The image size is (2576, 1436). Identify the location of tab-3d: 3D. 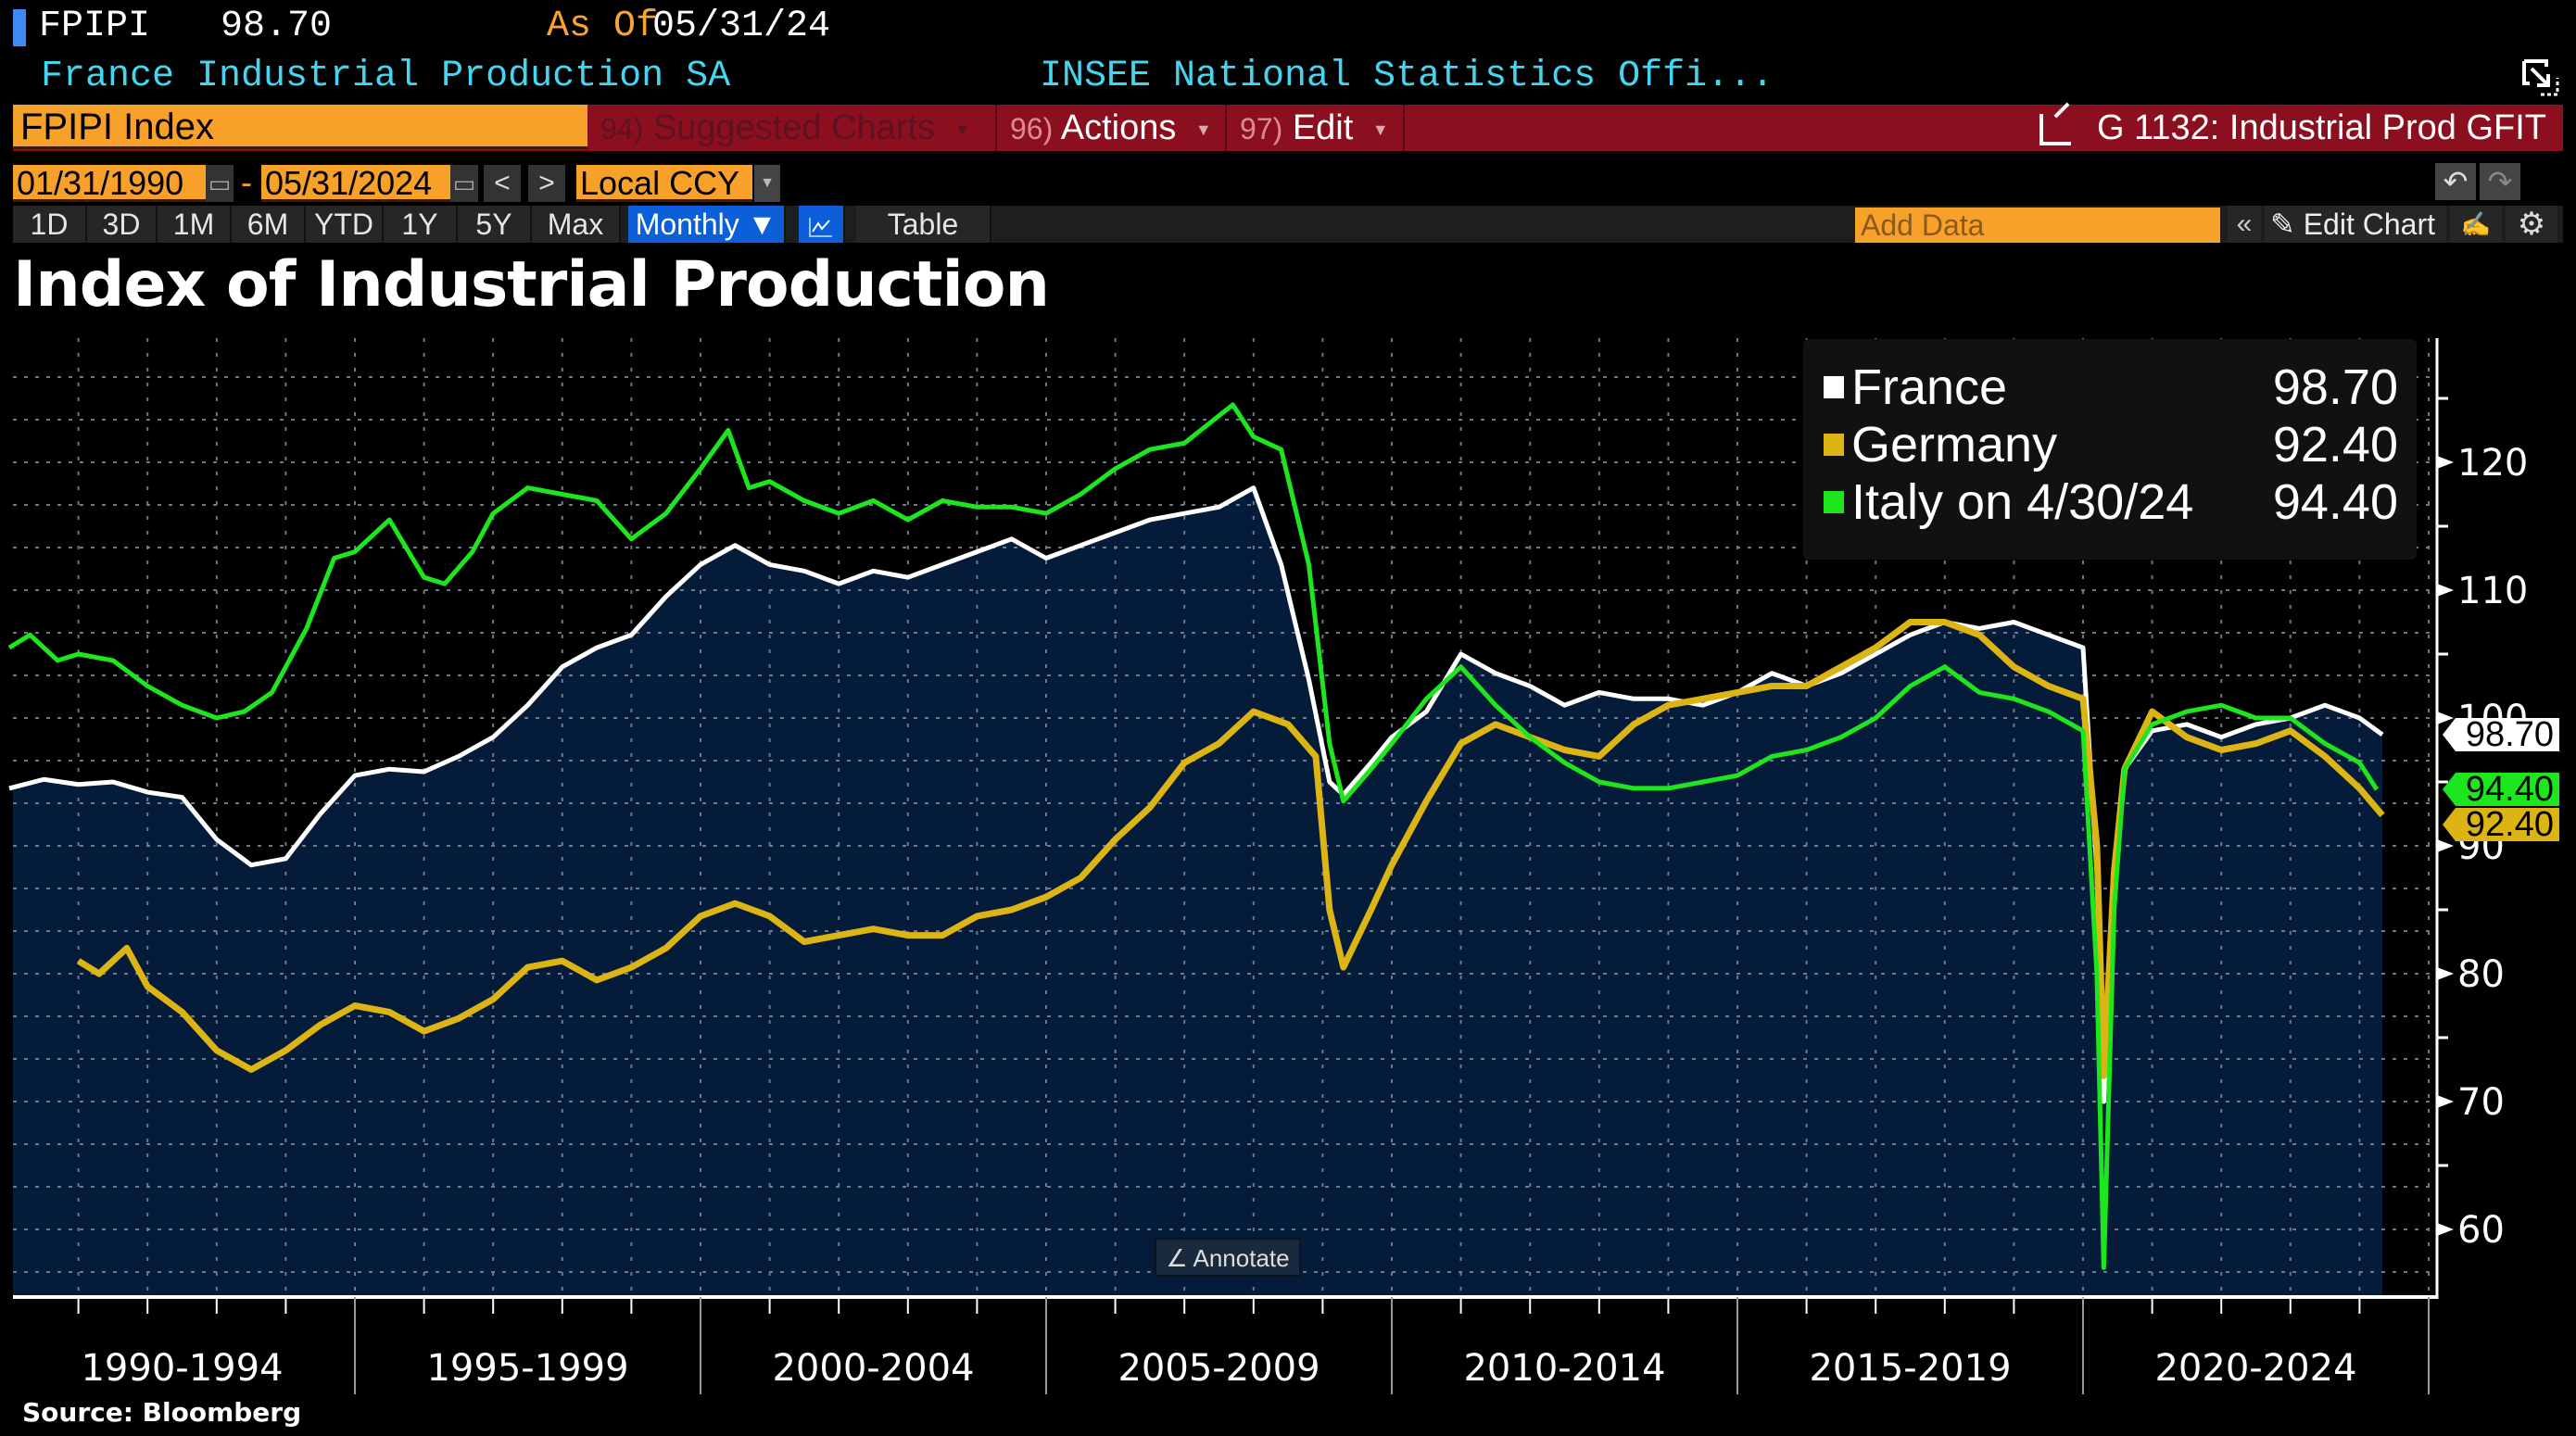
(123, 224).